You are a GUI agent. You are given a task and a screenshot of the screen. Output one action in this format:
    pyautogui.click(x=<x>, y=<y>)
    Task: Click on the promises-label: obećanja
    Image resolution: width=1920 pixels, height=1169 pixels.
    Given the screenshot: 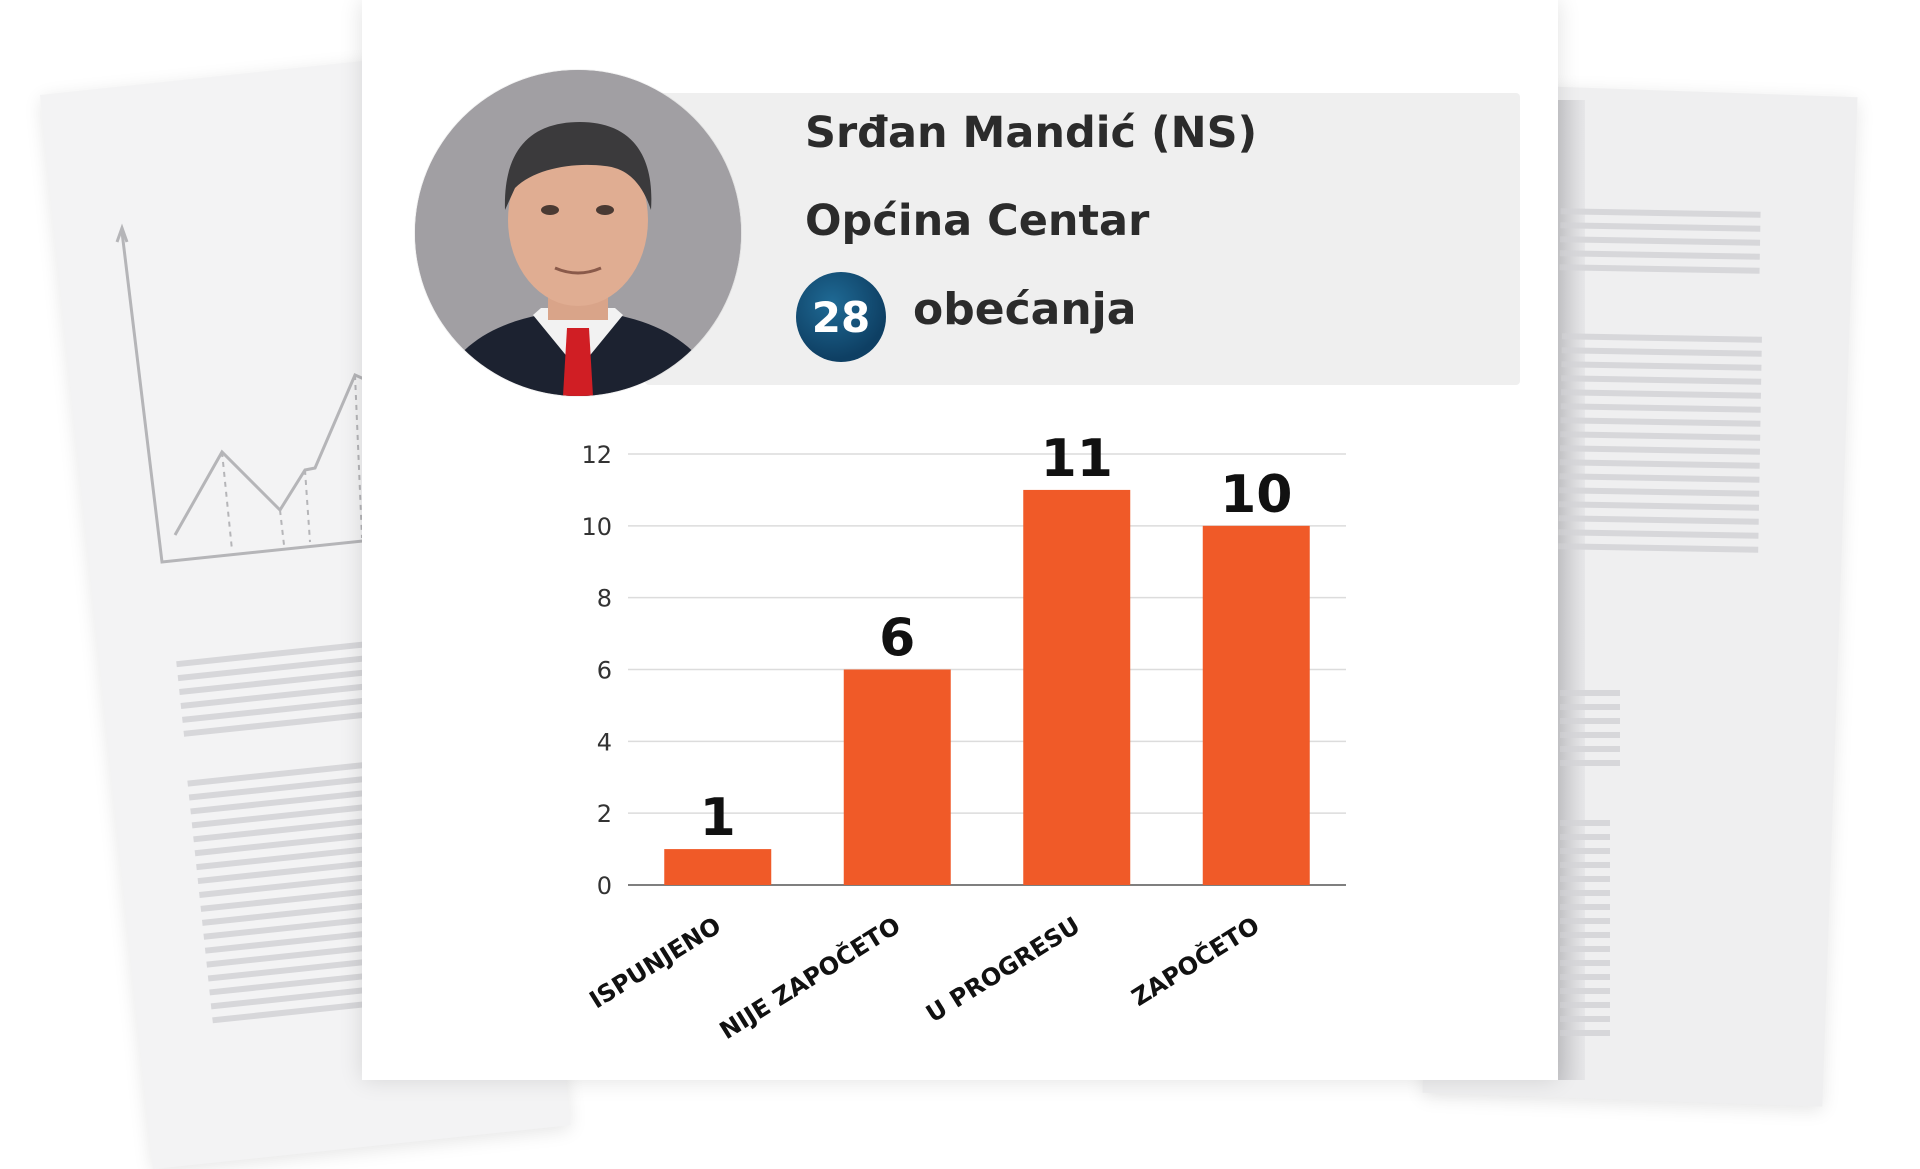 What is the action you would take?
    pyautogui.click(x=1025, y=309)
    